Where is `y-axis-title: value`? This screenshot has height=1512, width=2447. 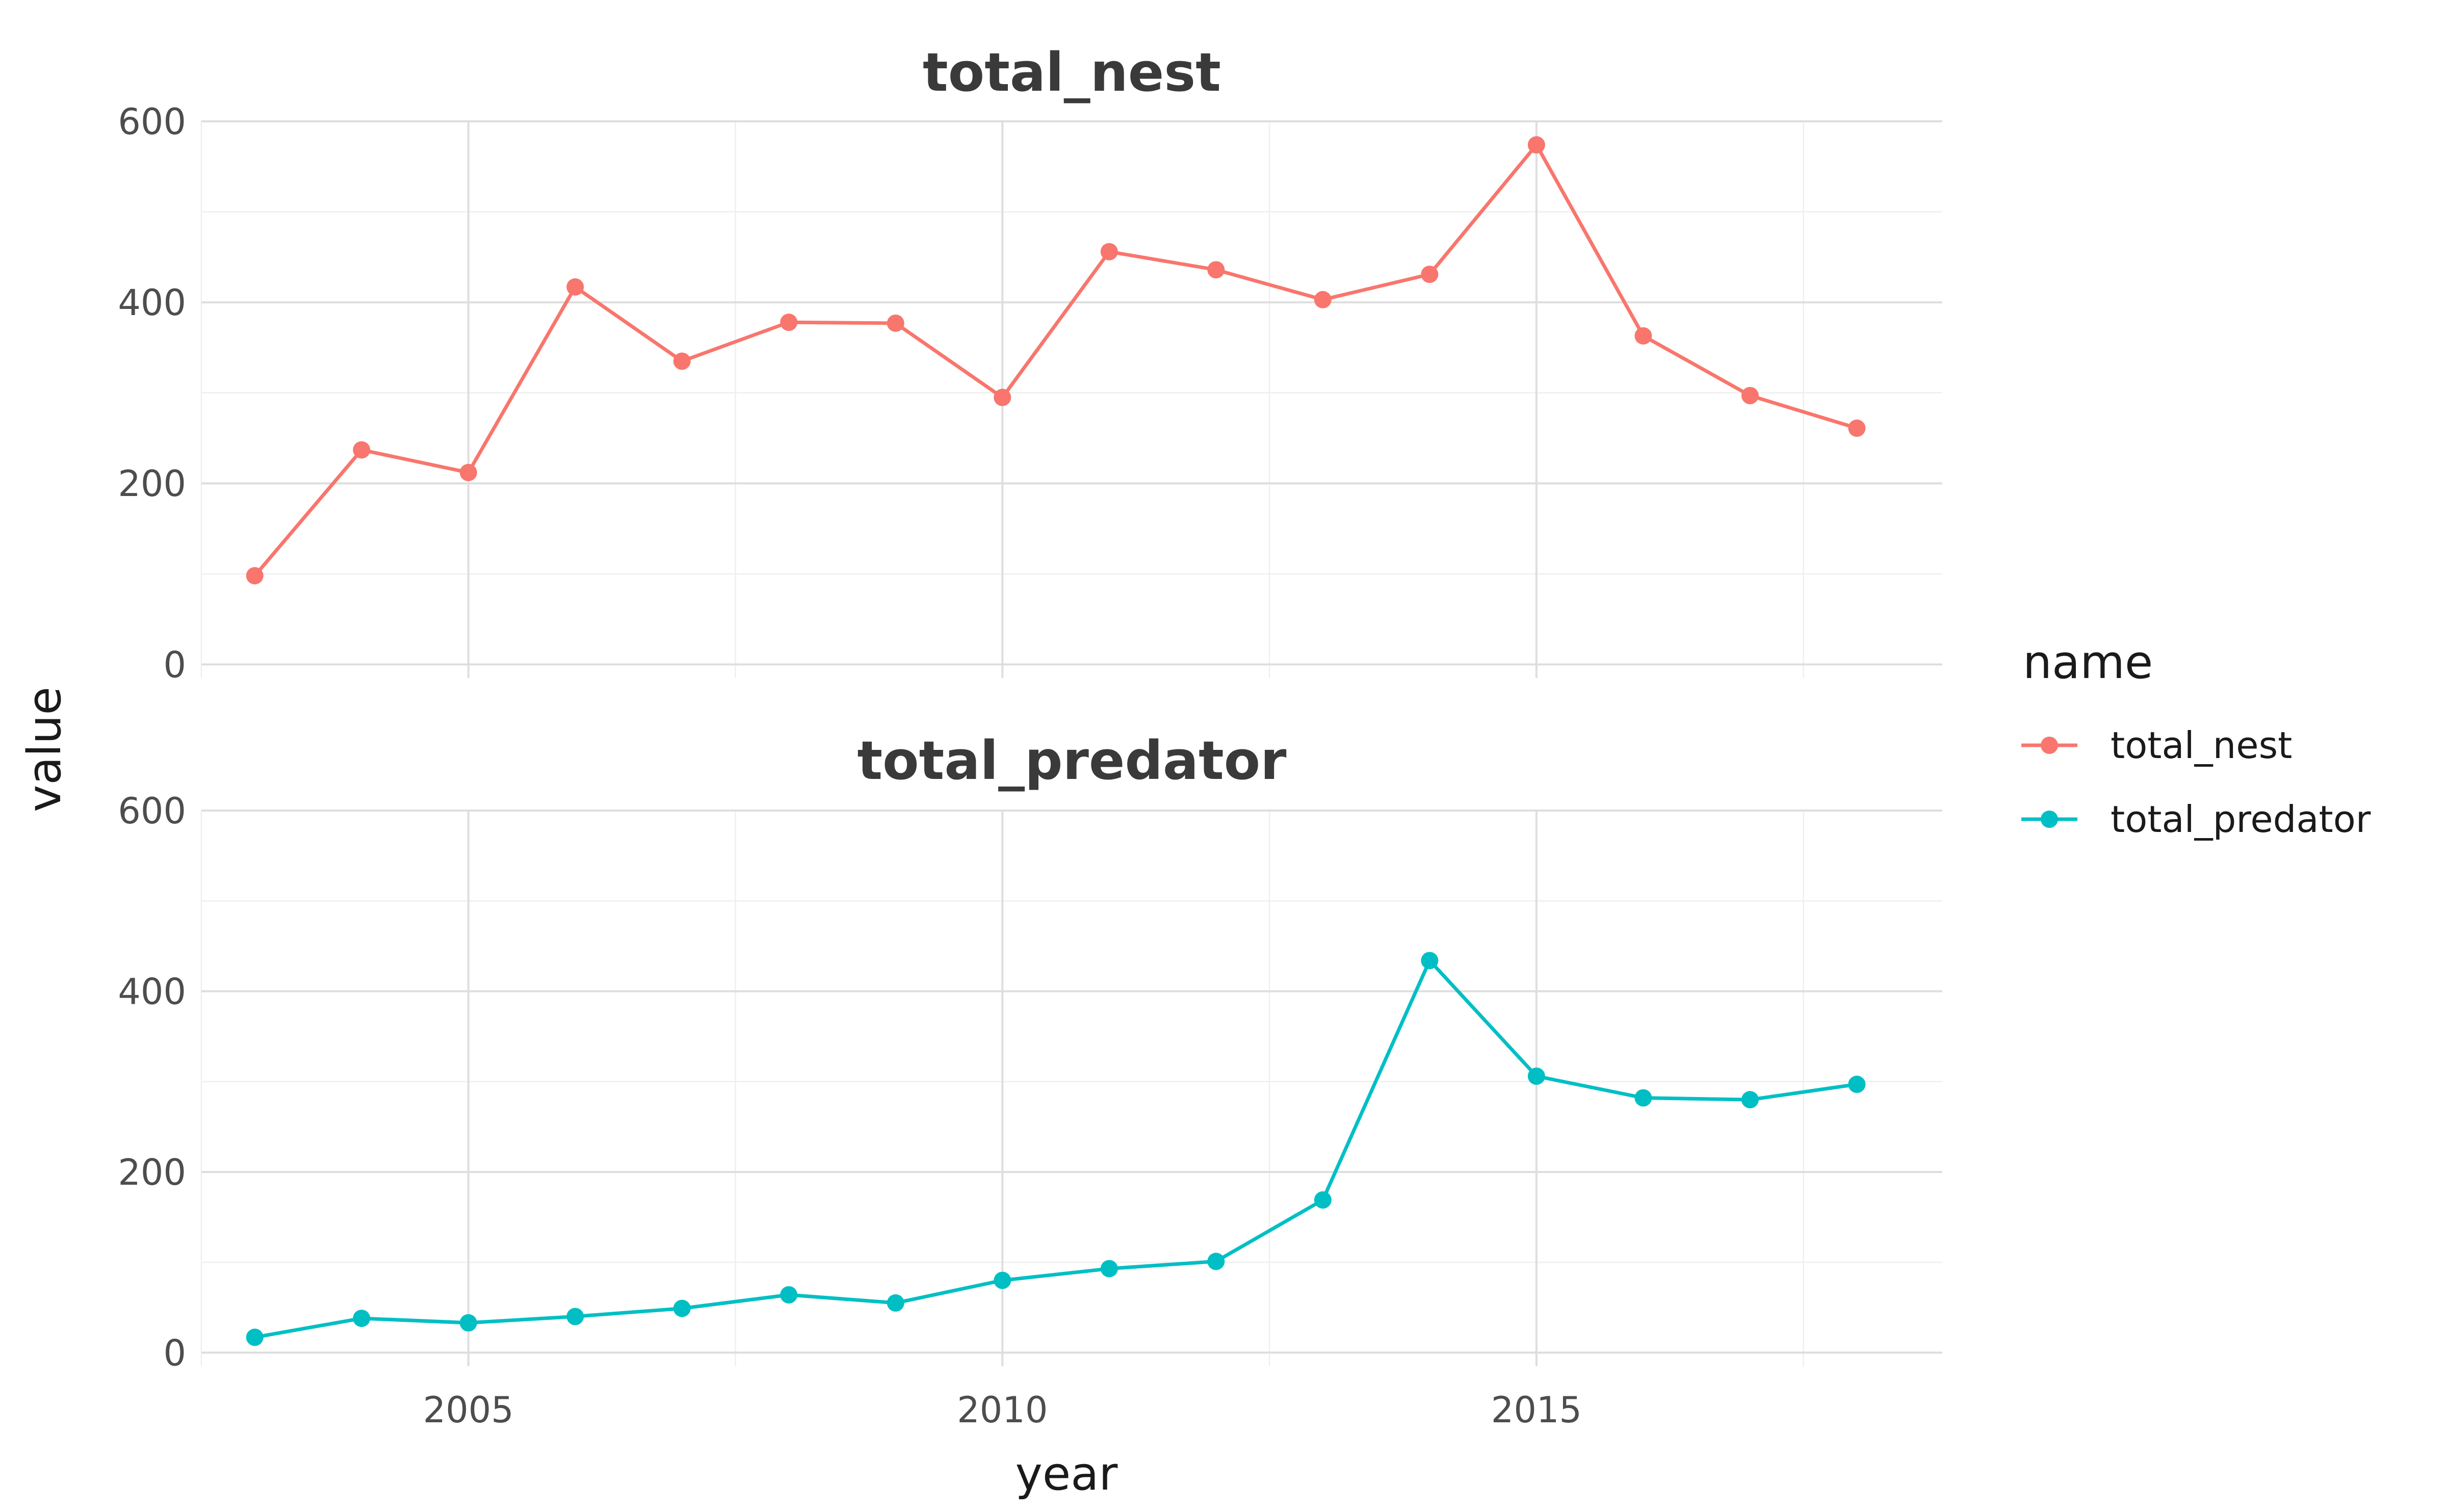
y-axis-title: value is located at coordinates (44, 749).